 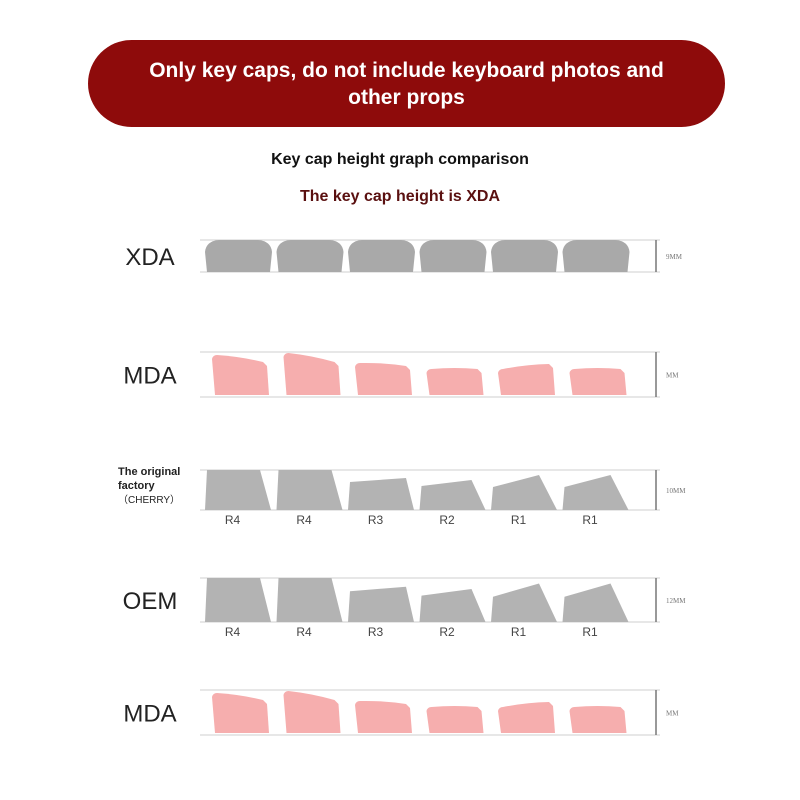 I want to click on chart-title: Key cap height graph comparison, so click(x=400, y=159).